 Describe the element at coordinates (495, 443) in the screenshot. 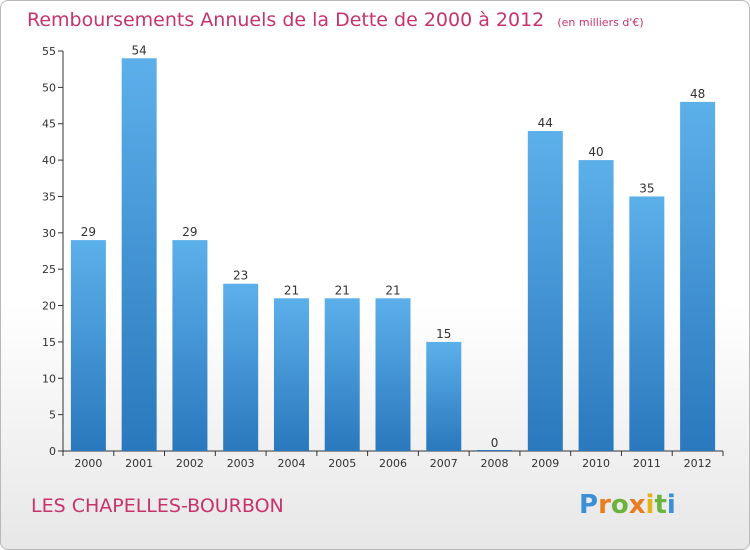

I see `data-label: 0` at that location.